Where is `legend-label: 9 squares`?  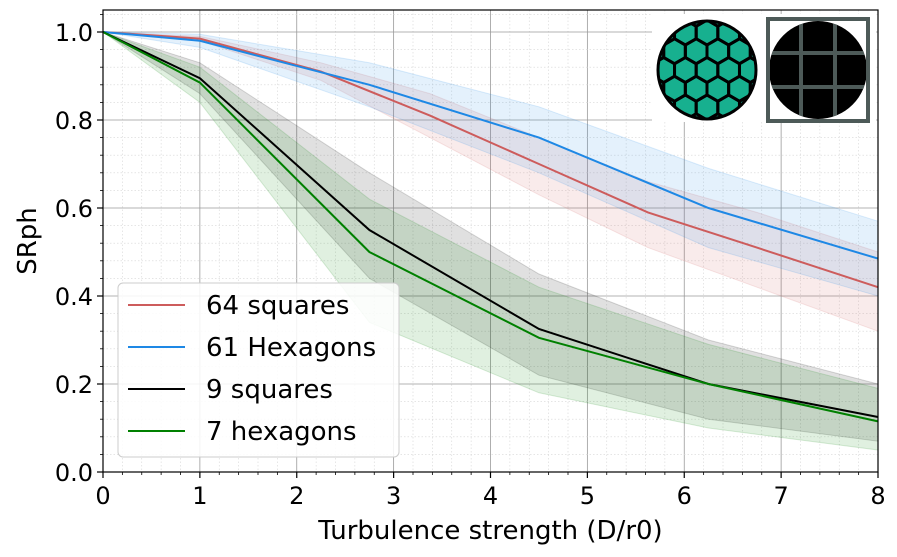 legend-label: 9 squares is located at coordinates (269, 390).